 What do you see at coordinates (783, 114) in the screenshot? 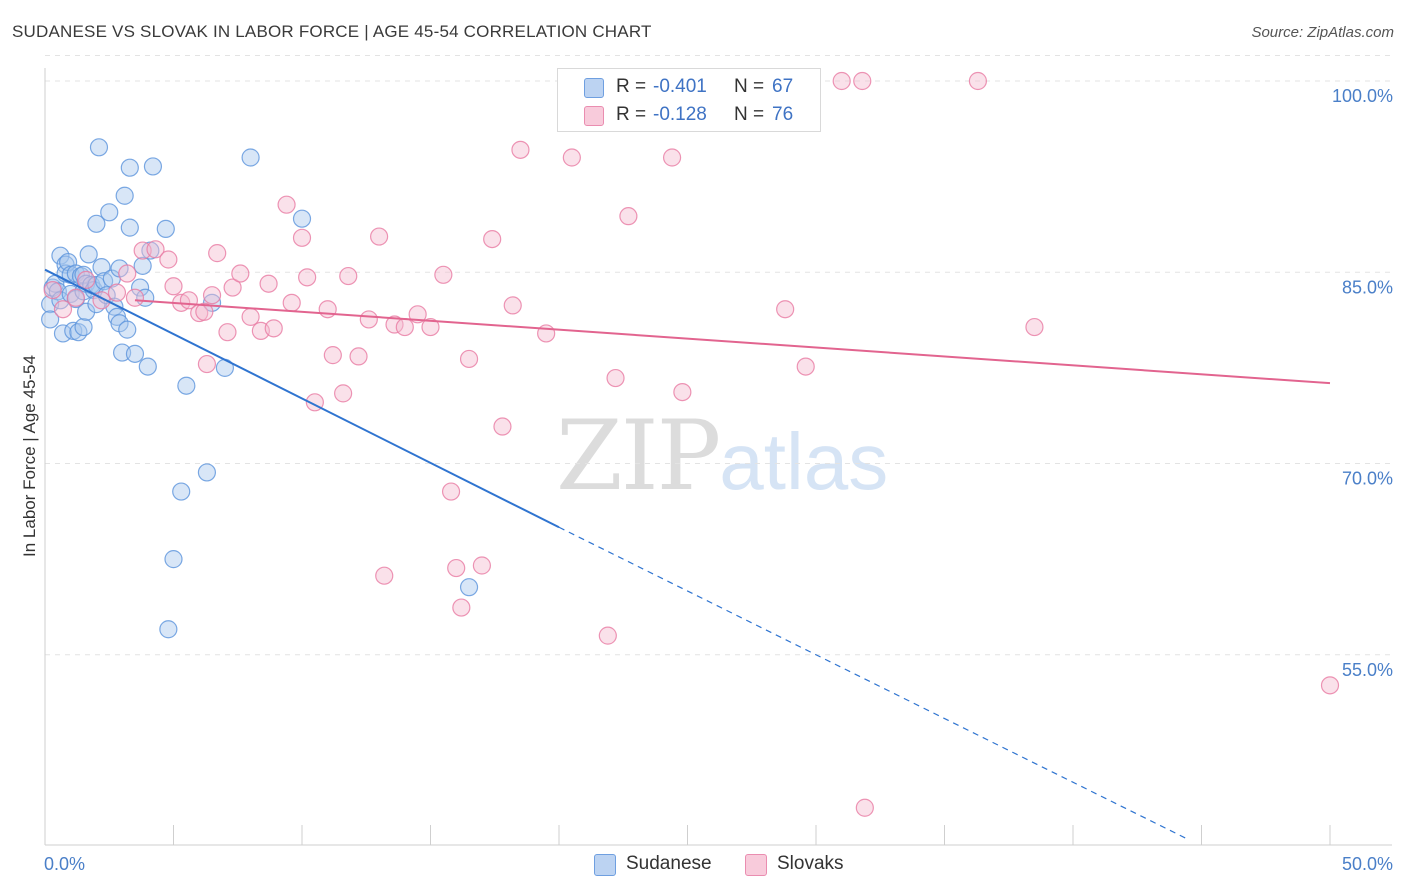
I see `legend-n-value-slovaks: 76` at bounding box center [783, 114].